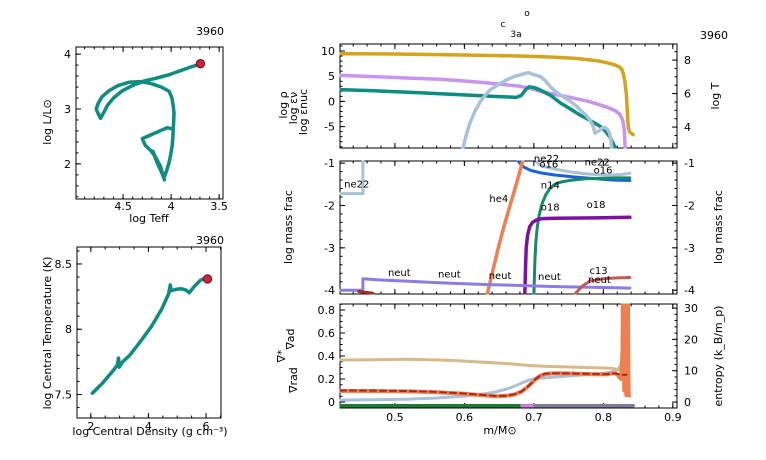  What do you see at coordinates (691, 308) in the screenshot?
I see `y-tick-label: 30` at bounding box center [691, 308].